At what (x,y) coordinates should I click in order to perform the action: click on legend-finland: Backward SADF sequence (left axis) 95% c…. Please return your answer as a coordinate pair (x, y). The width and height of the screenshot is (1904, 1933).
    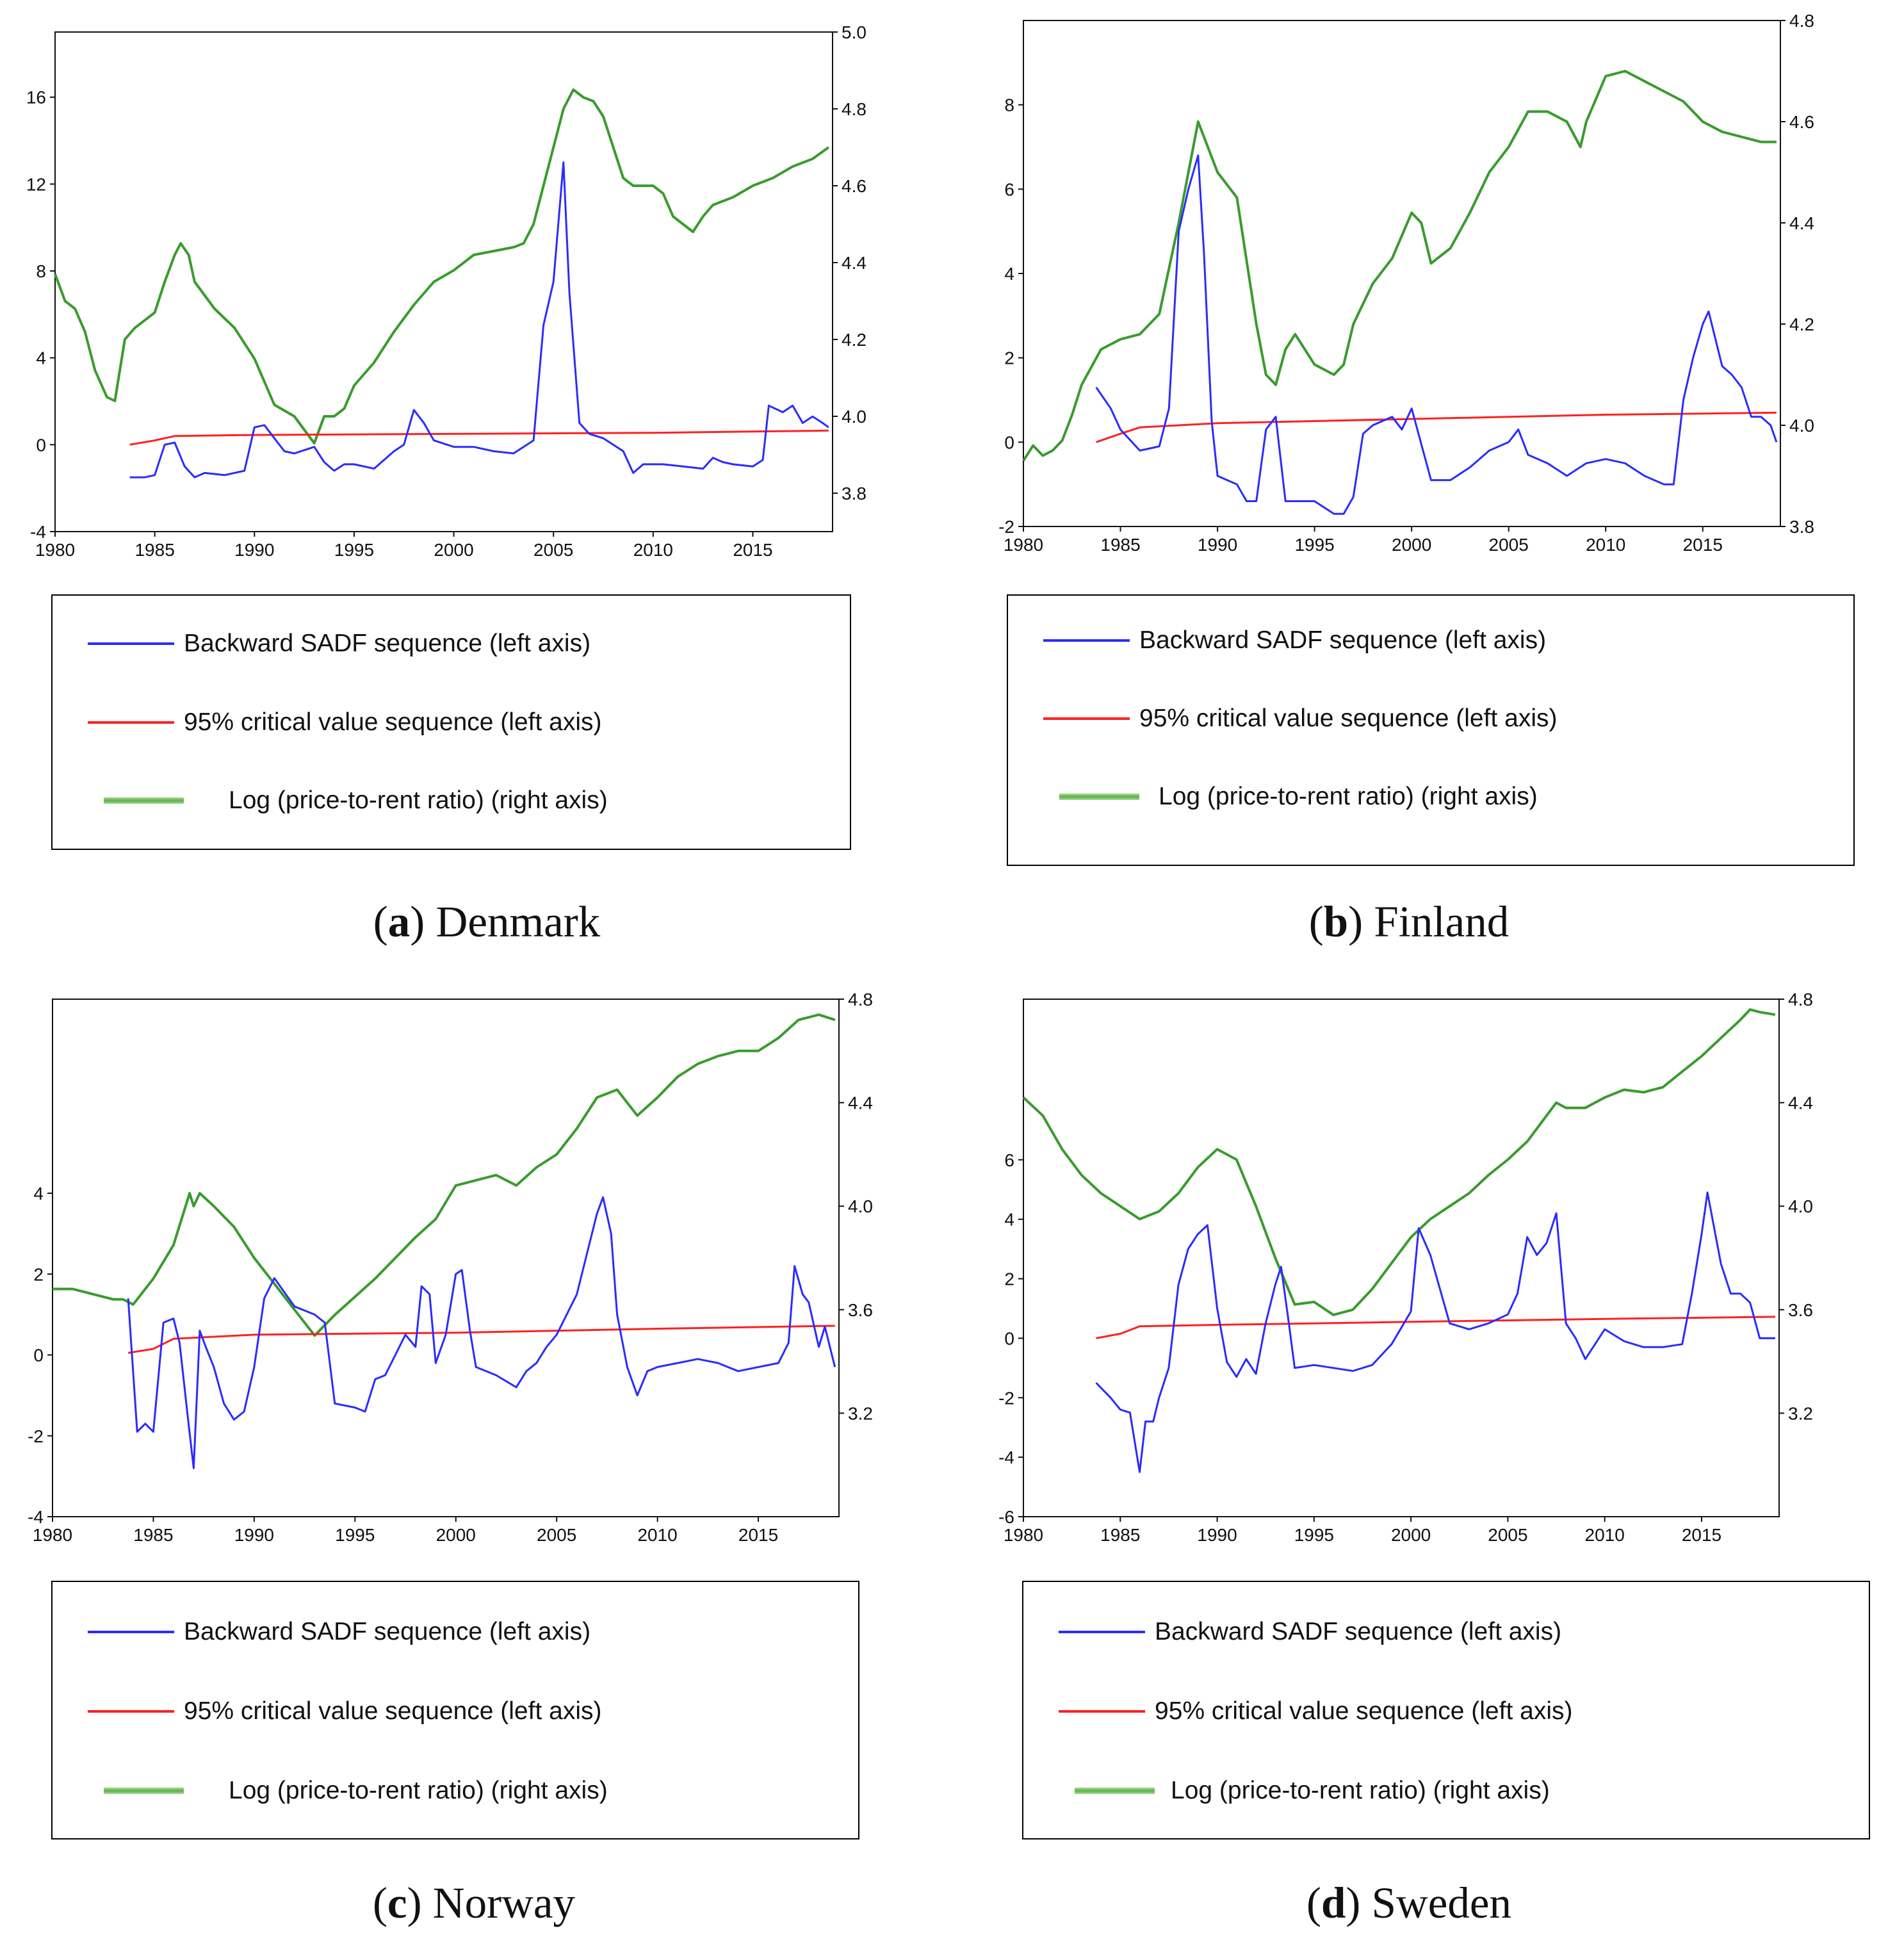
    Looking at the image, I should click on (1431, 730).